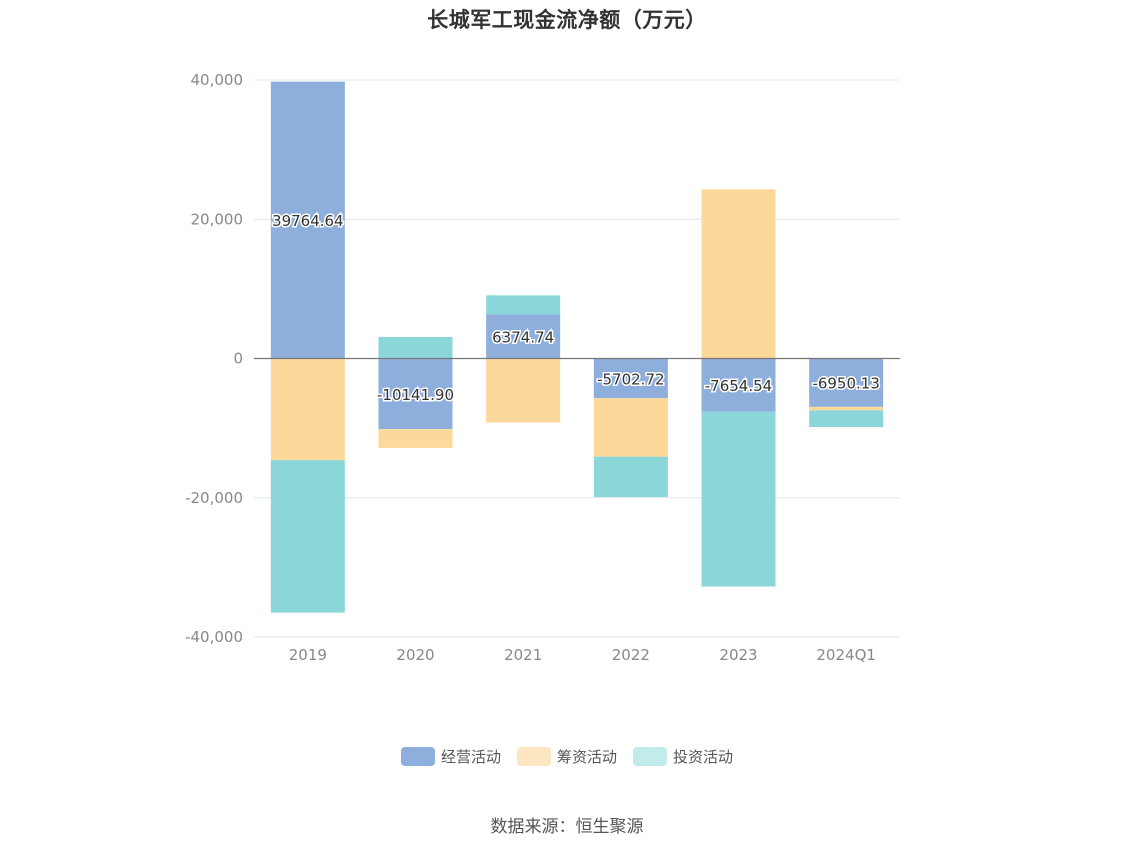 This screenshot has height=849, width=1134. I want to click on x-axis-ticks: 2019 2020 2021 2022 2023 2024Q1, so click(582, 655).